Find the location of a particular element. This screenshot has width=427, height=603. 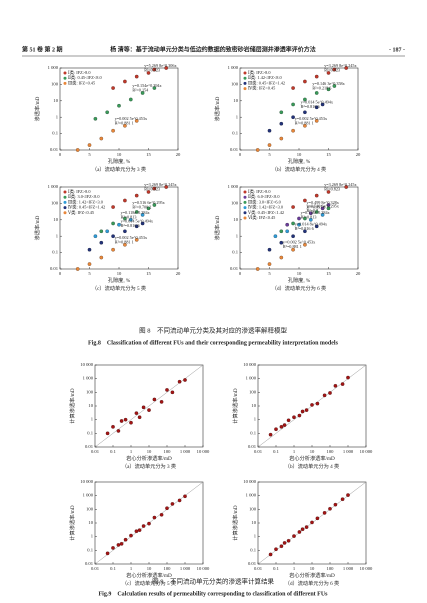

x-axis-label: 孔隙度, % is located at coordinates (299, 161).